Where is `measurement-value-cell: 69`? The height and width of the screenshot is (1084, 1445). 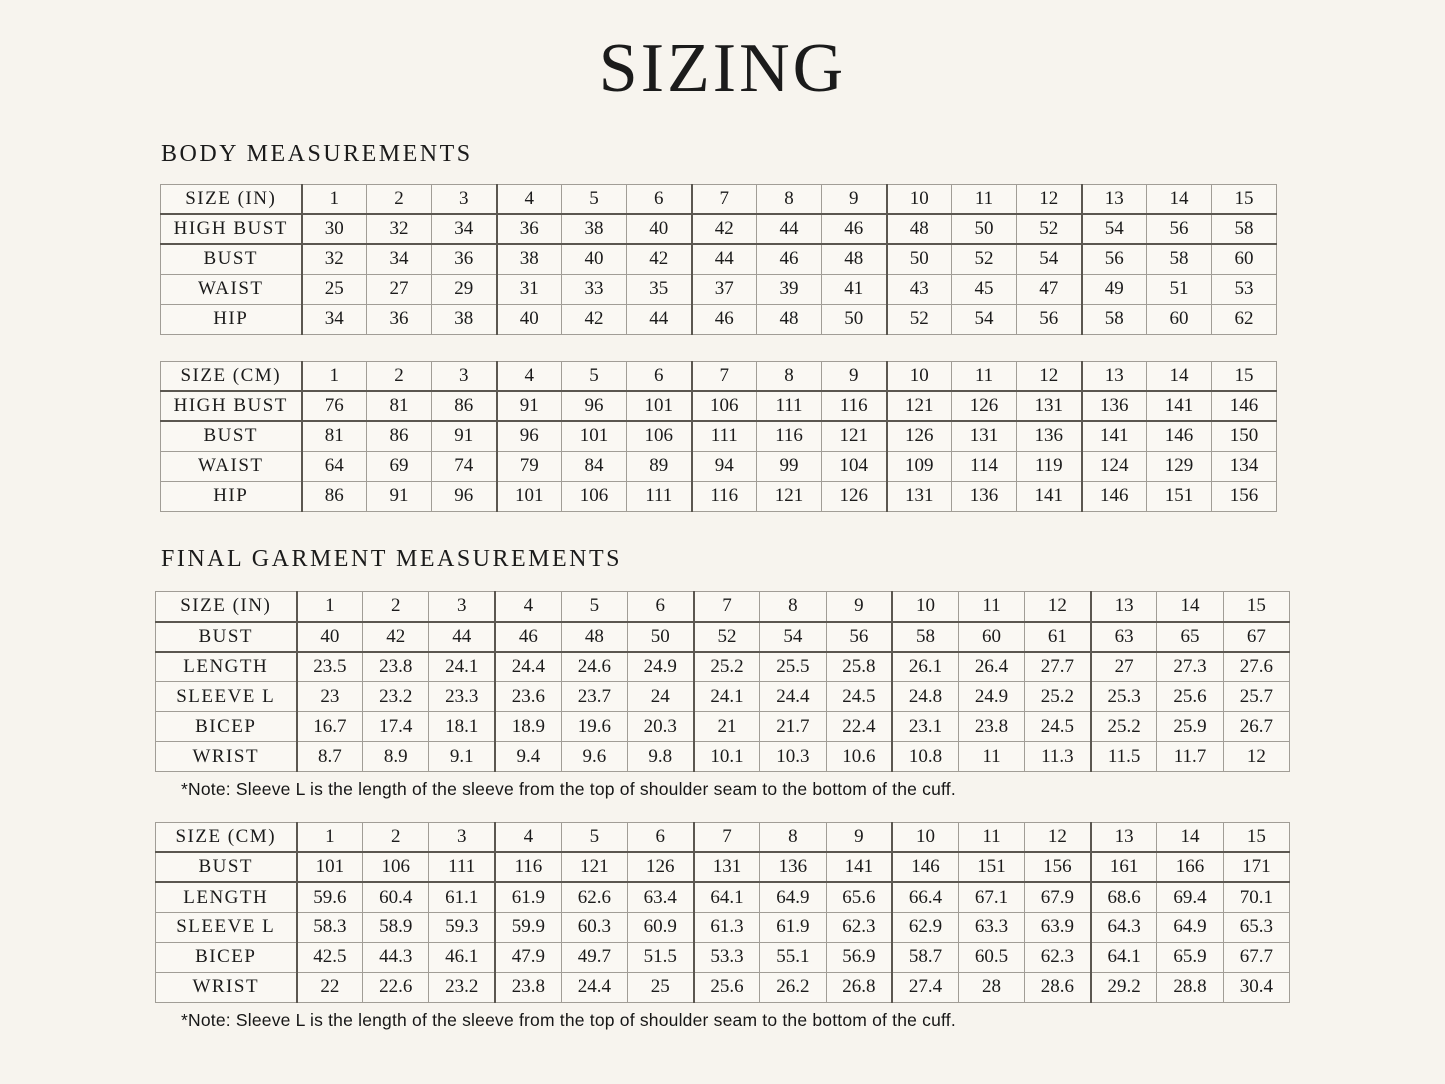
measurement-value-cell: 69 is located at coordinates (399, 466).